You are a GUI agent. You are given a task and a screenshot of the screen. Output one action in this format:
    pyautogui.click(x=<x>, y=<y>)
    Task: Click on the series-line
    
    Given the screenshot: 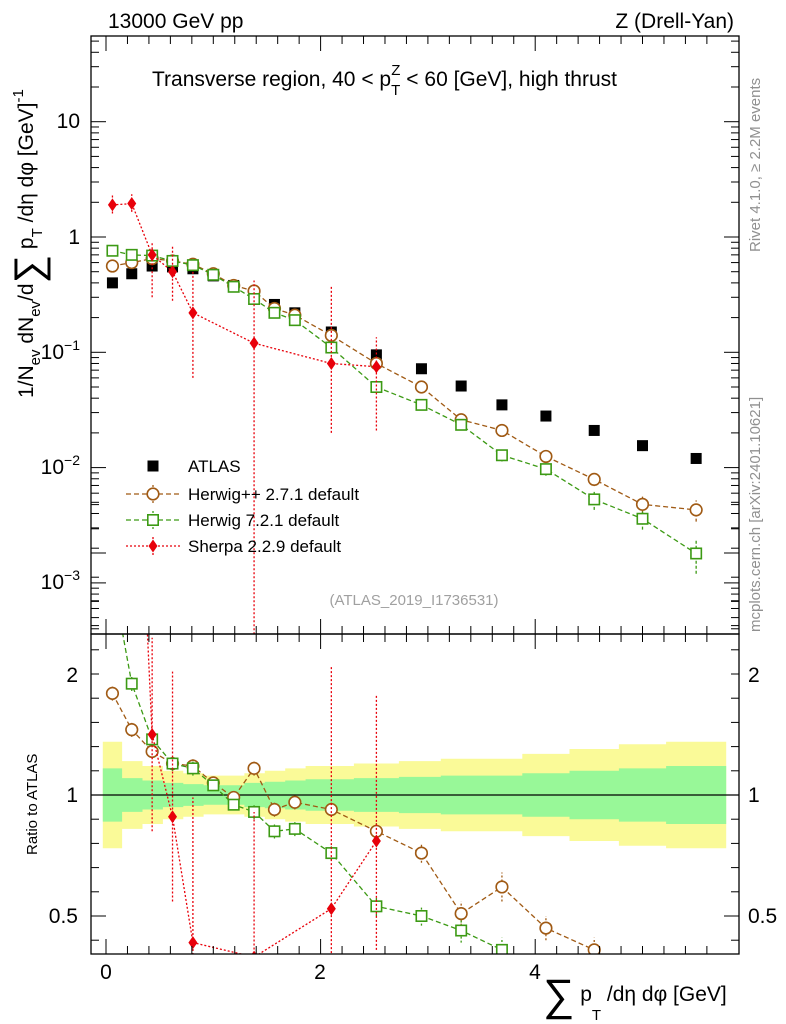 What is the action you would take?
    pyautogui.click(x=244, y=285)
    